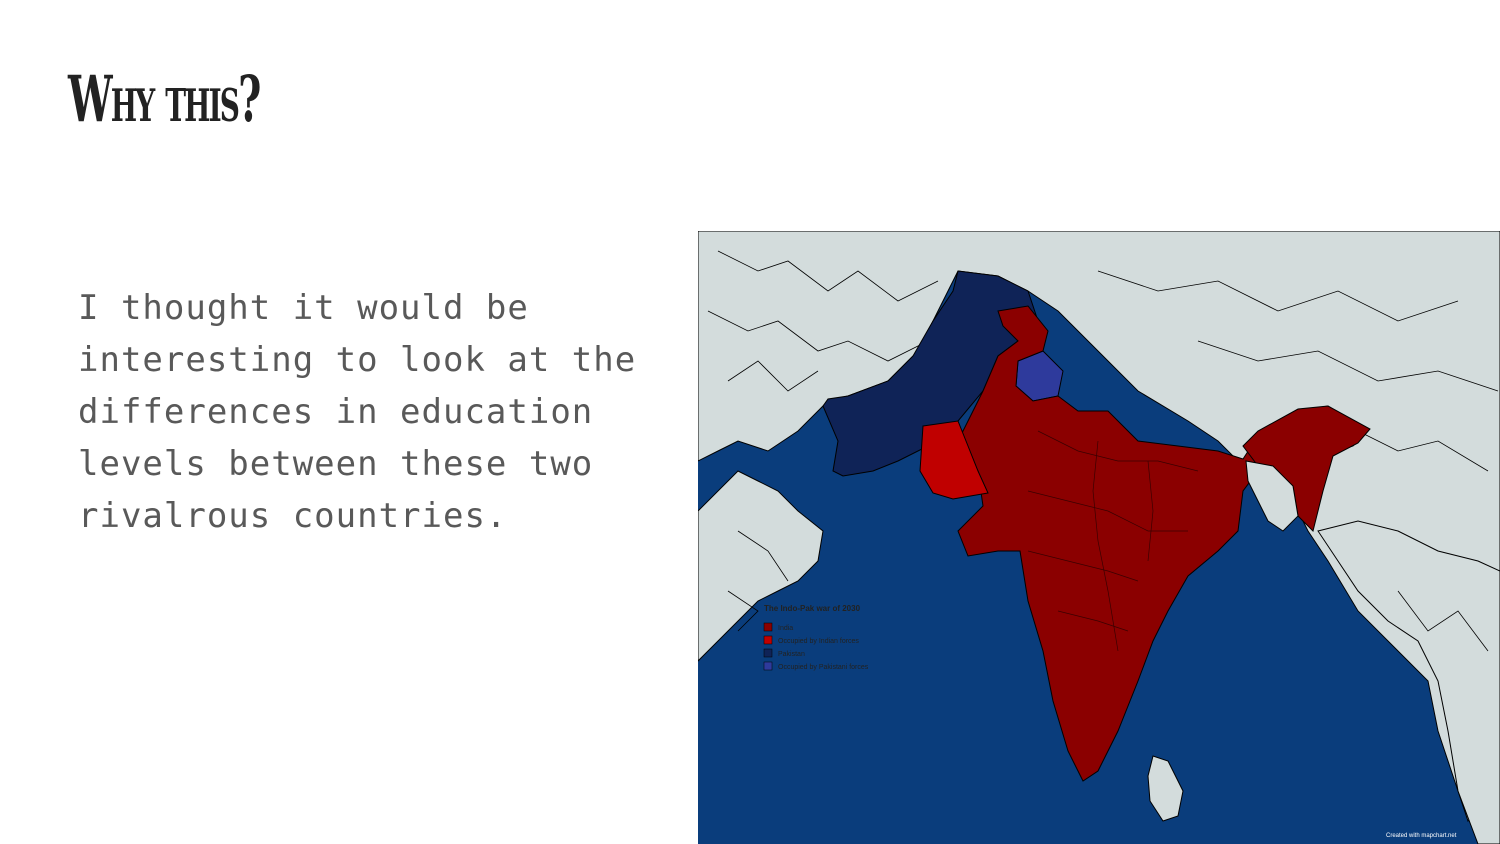  Describe the element at coordinates (164, 99) in the screenshot. I see `slide-title: Why this?` at that location.